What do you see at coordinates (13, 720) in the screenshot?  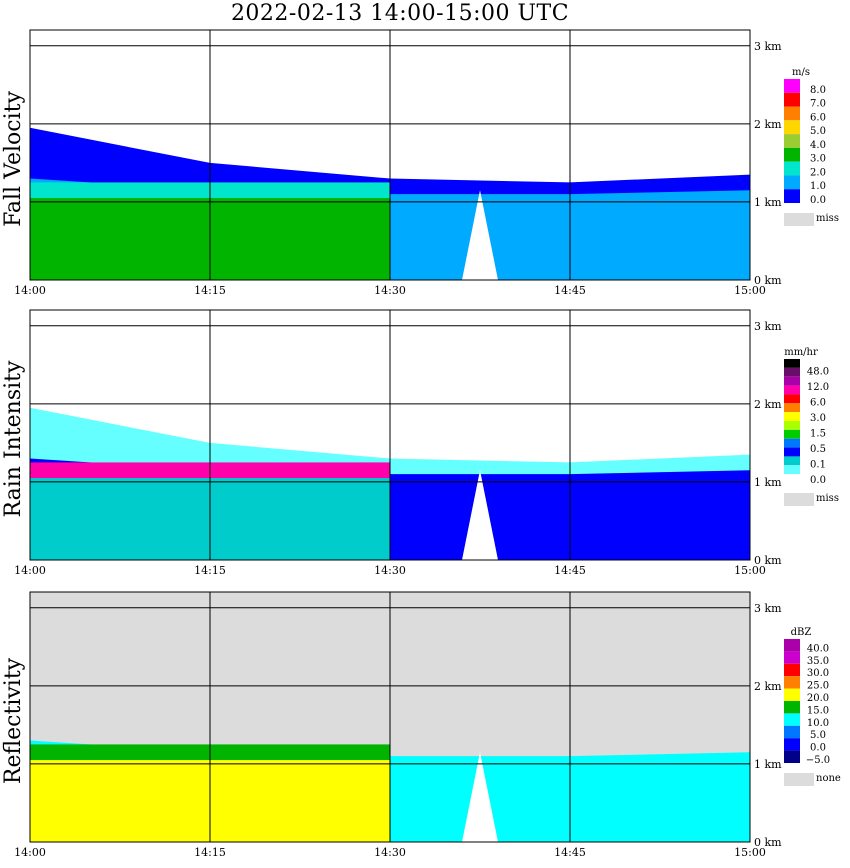 I see `y-axis-label: Reflectivity` at bounding box center [13, 720].